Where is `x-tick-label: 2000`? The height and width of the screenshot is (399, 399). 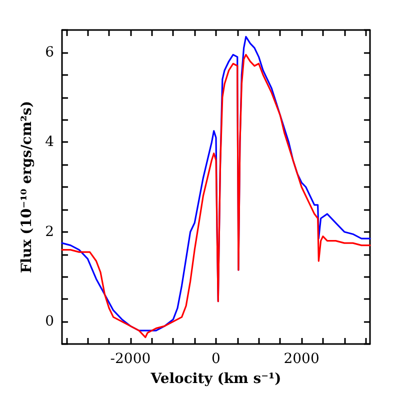
x-tick-label: 2000 is located at coordinates (302, 359).